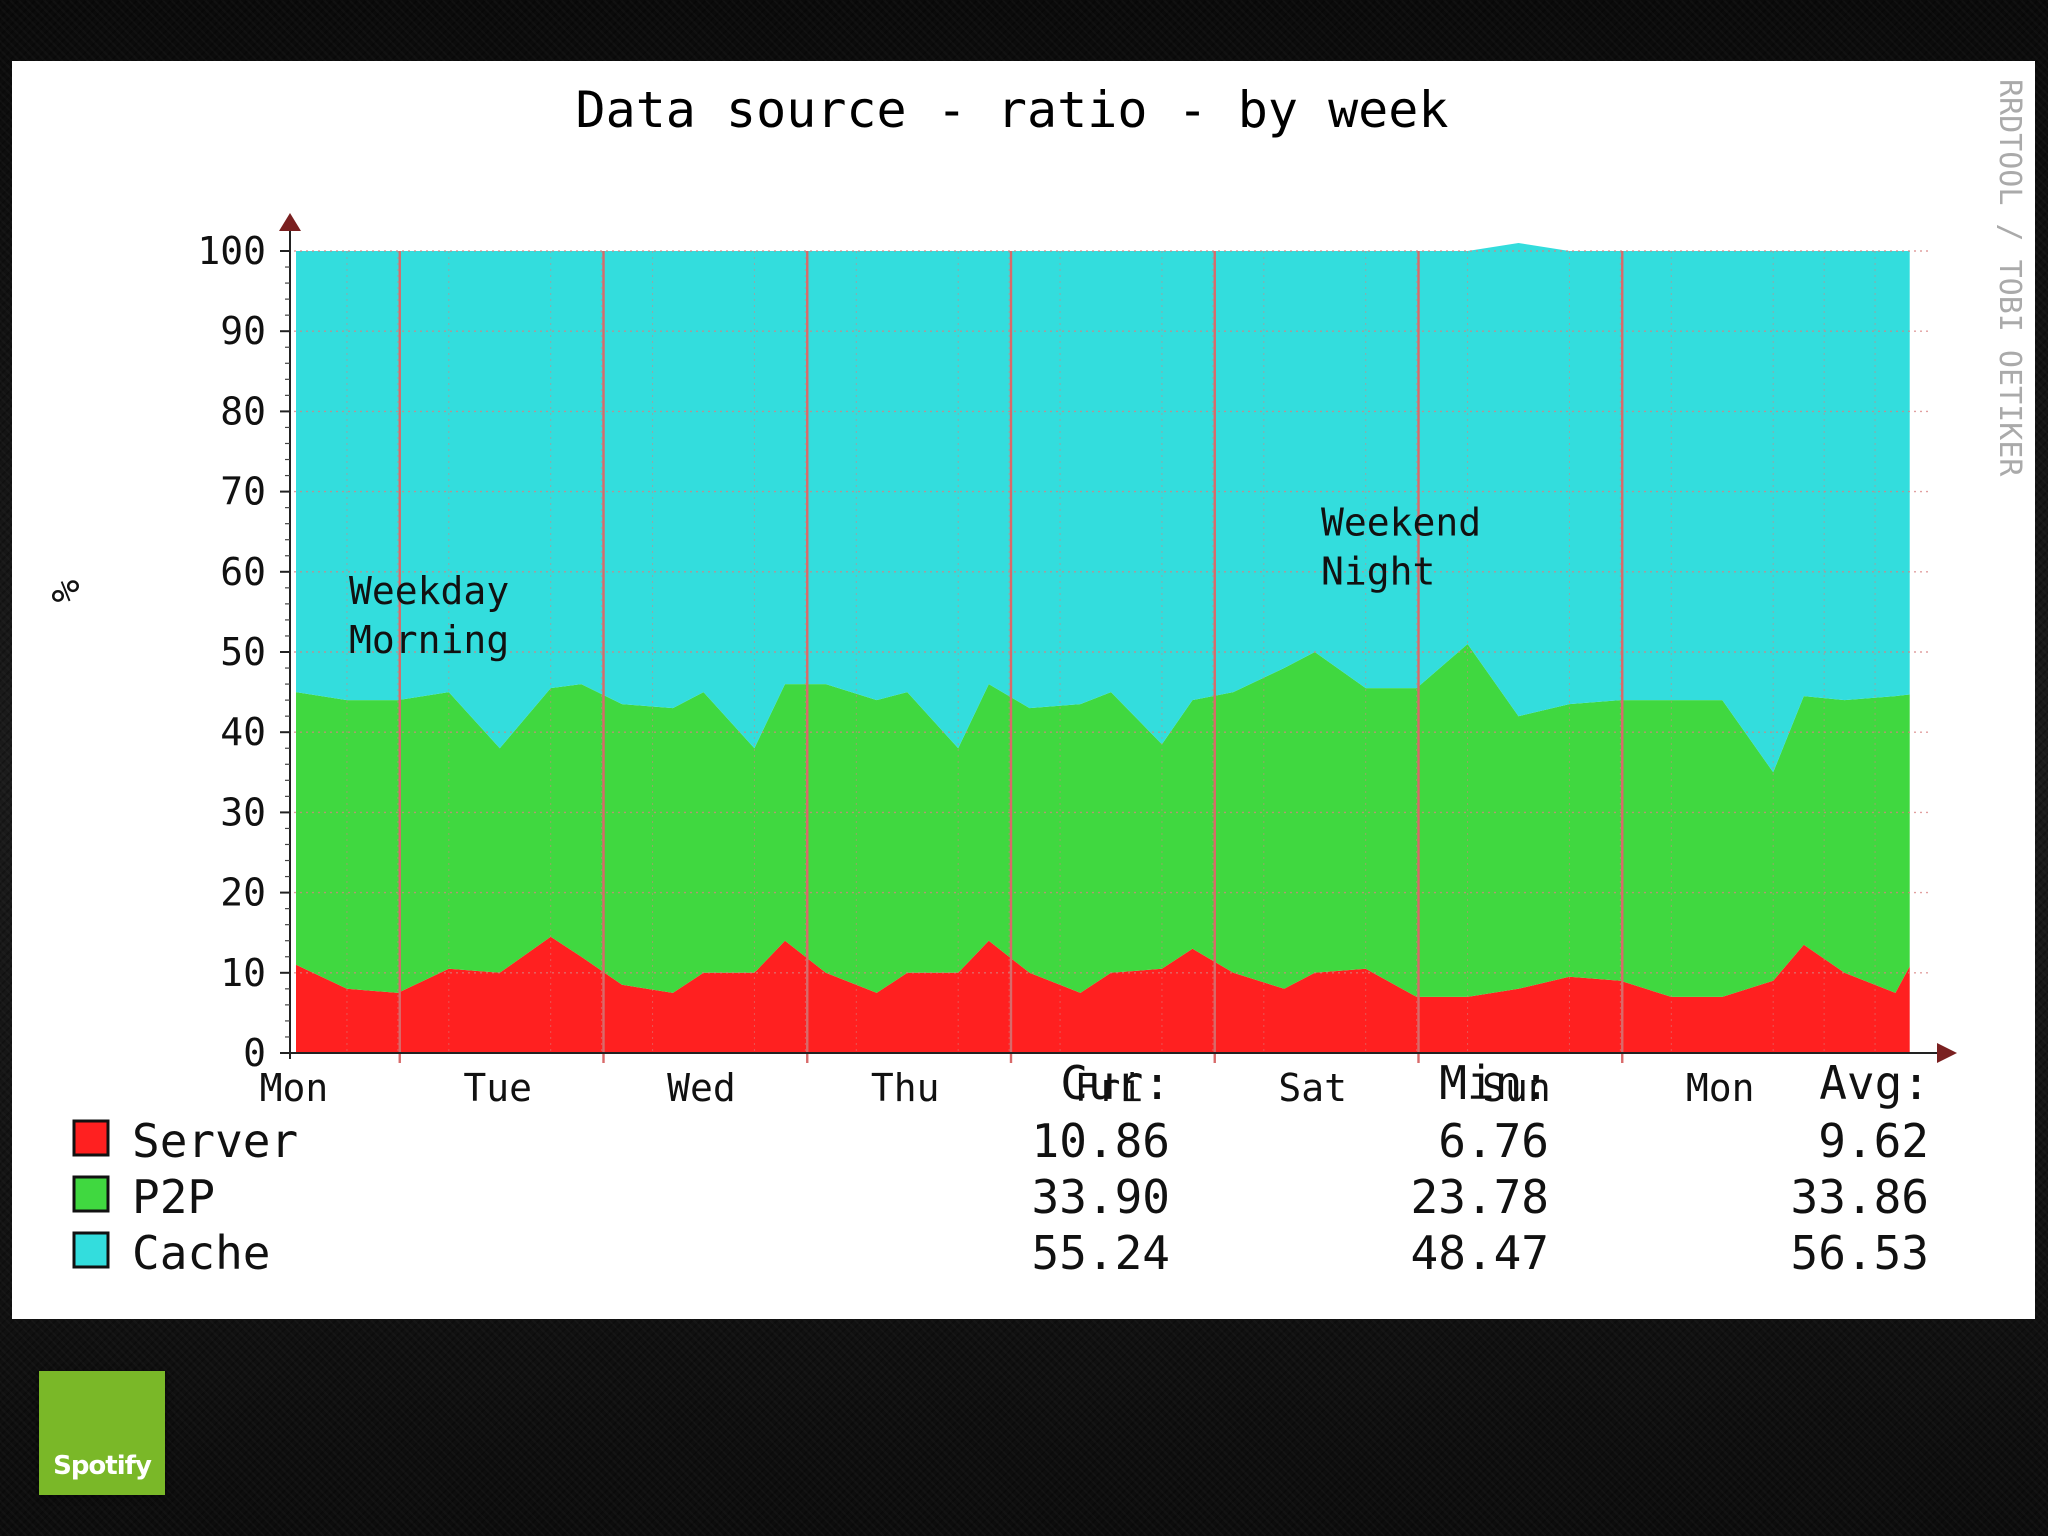 The height and width of the screenshot is (1536, 2048). Describe the element at coordinates (1480, 1197) in the screenshot. I see `stat-min-p2p: 23.78` at that location.